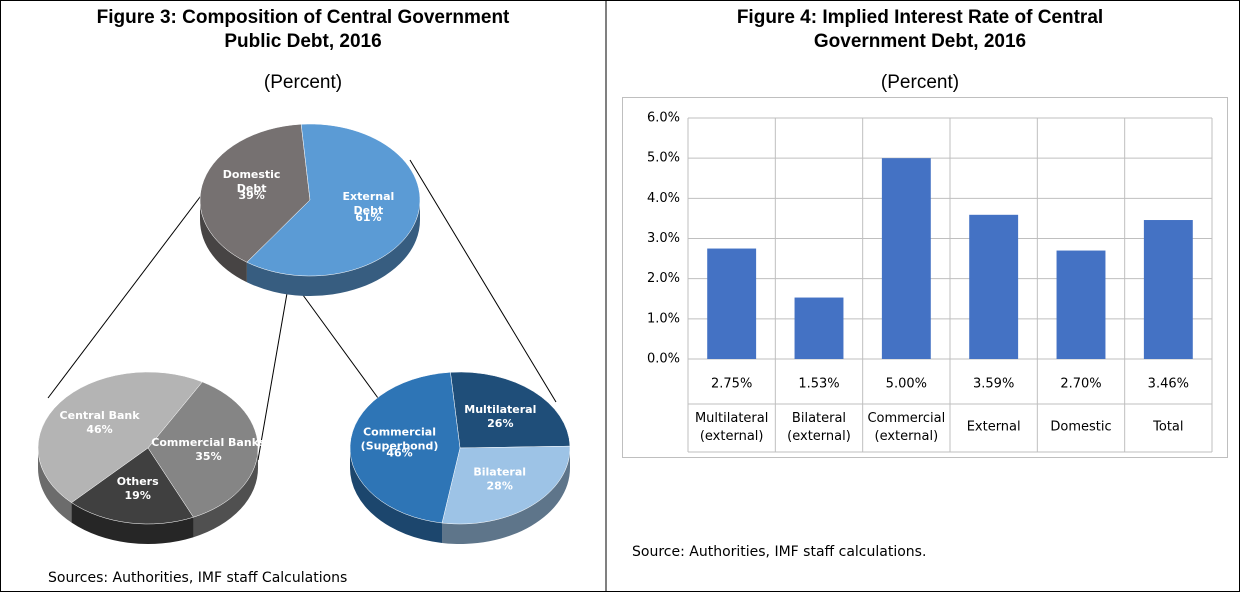  I want to click on y-tick-label: 2.0%, so click(663, 278).